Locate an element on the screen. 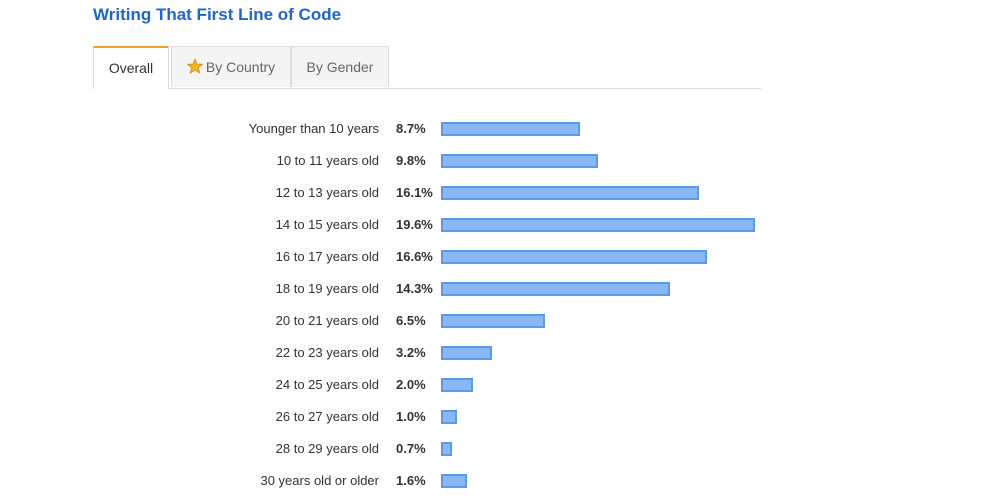 The height and width of the screenshot is (497, 990). value-label: 16.6% is located at coordinates (414, 256).